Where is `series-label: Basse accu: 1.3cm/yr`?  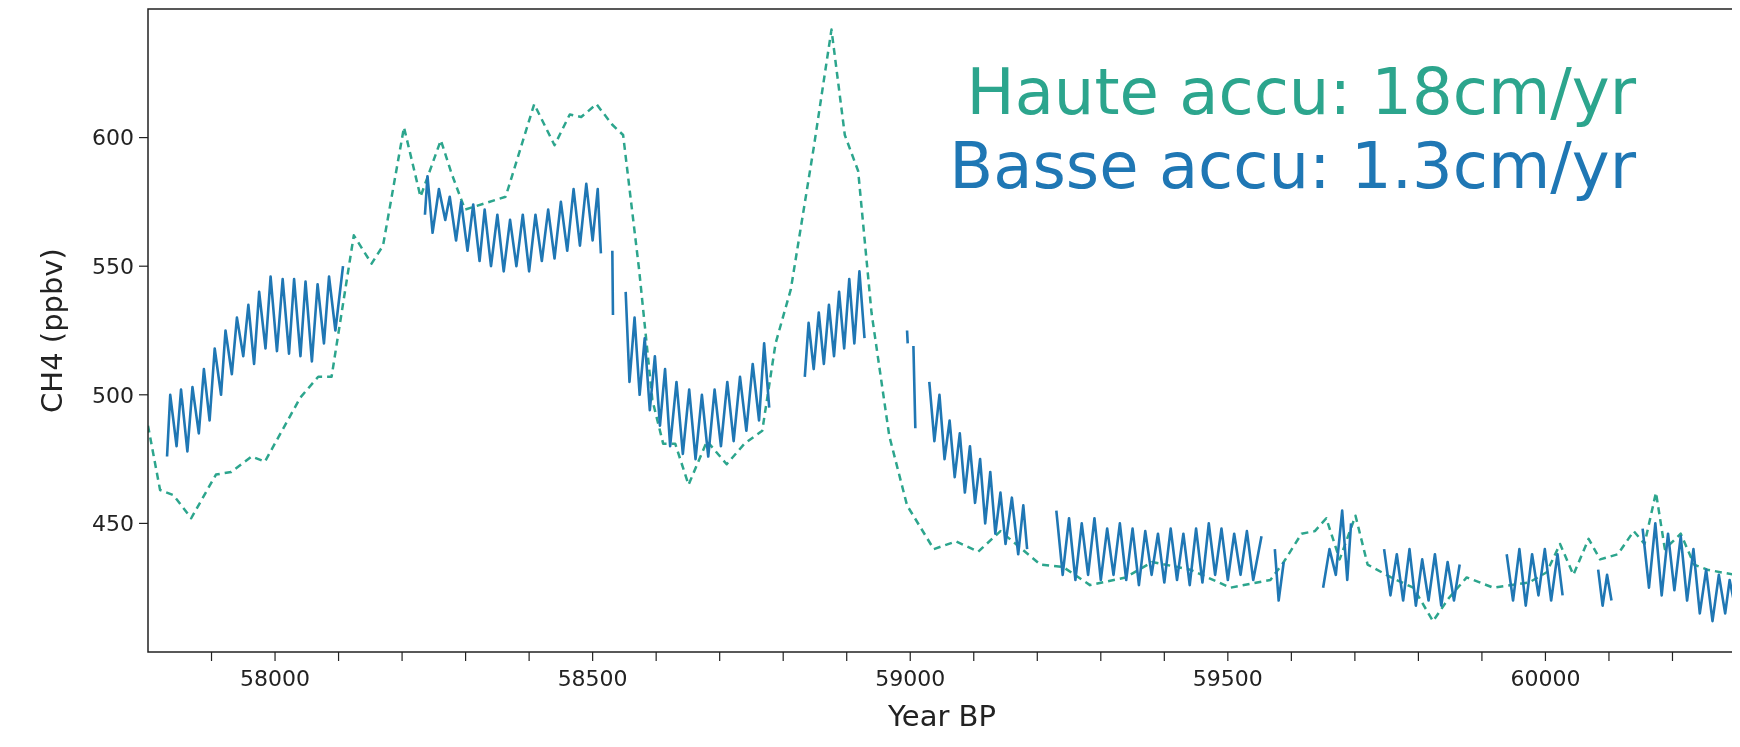
series-label: Basse accu: 1.3cm/yr is located at coordinates (1293, 166).